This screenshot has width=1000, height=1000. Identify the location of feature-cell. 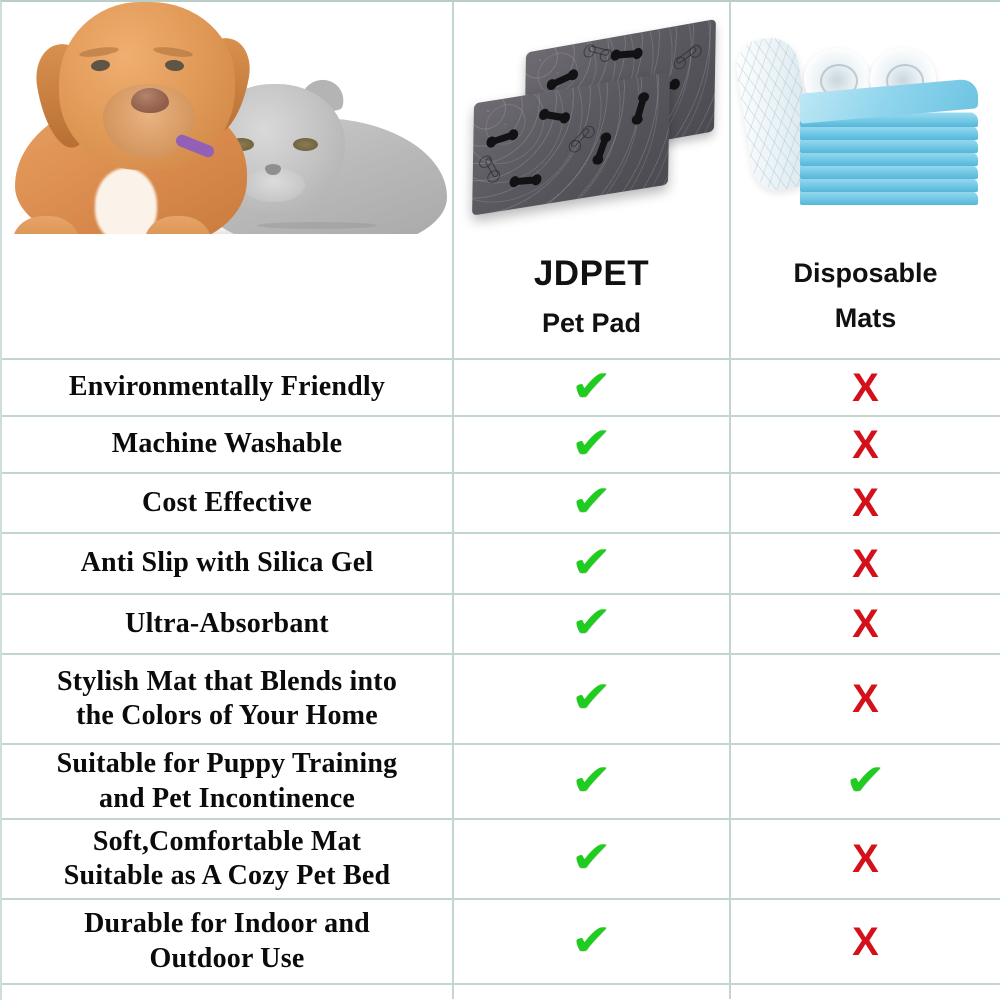
(228, 992).